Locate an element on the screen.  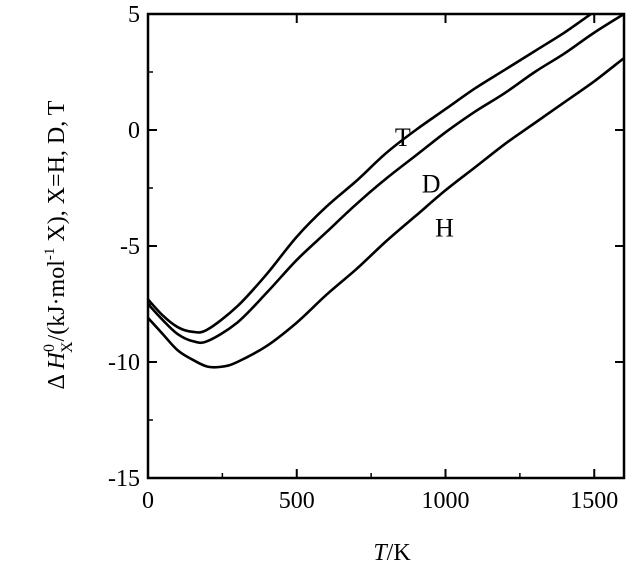
x-tick-label: 1000 is located at coordinates (446, 501).